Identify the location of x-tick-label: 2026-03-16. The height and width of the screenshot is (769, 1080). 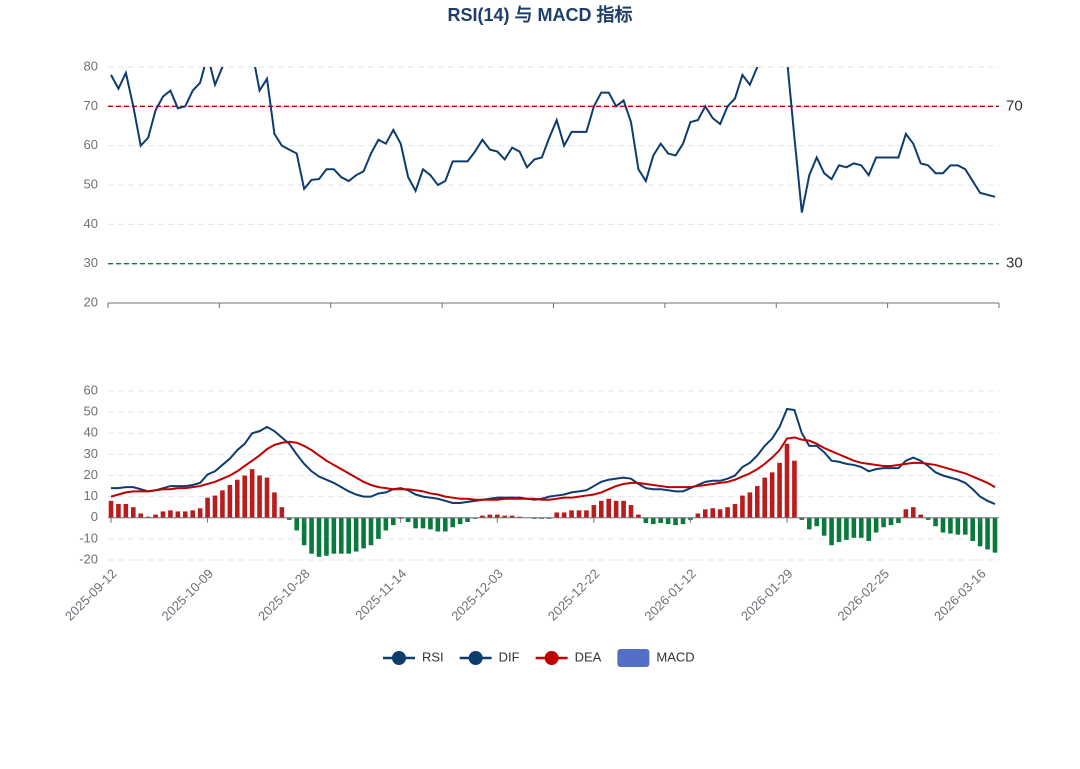
(960, 595).